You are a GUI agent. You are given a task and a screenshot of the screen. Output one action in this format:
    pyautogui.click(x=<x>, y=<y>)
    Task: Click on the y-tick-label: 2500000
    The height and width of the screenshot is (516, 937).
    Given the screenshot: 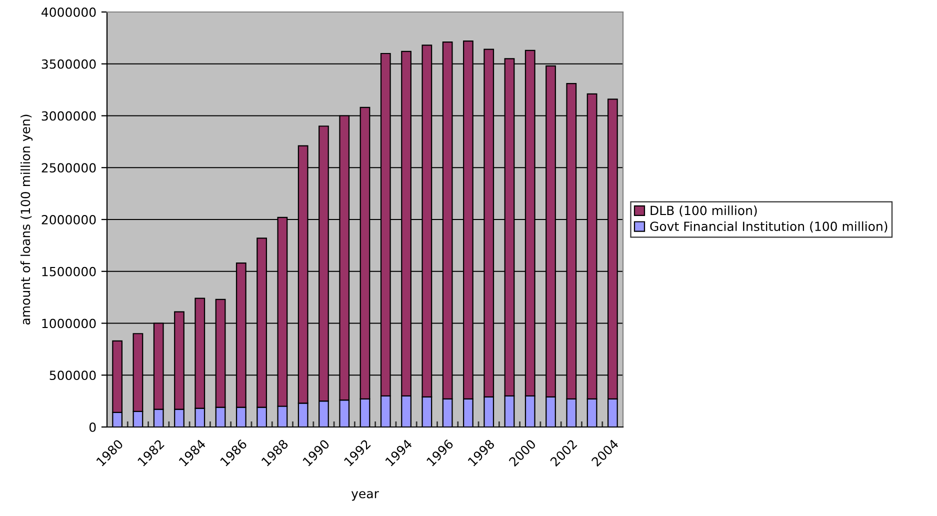 What is the action you would take?
    pyautogui.click(x=69, y=168)
    